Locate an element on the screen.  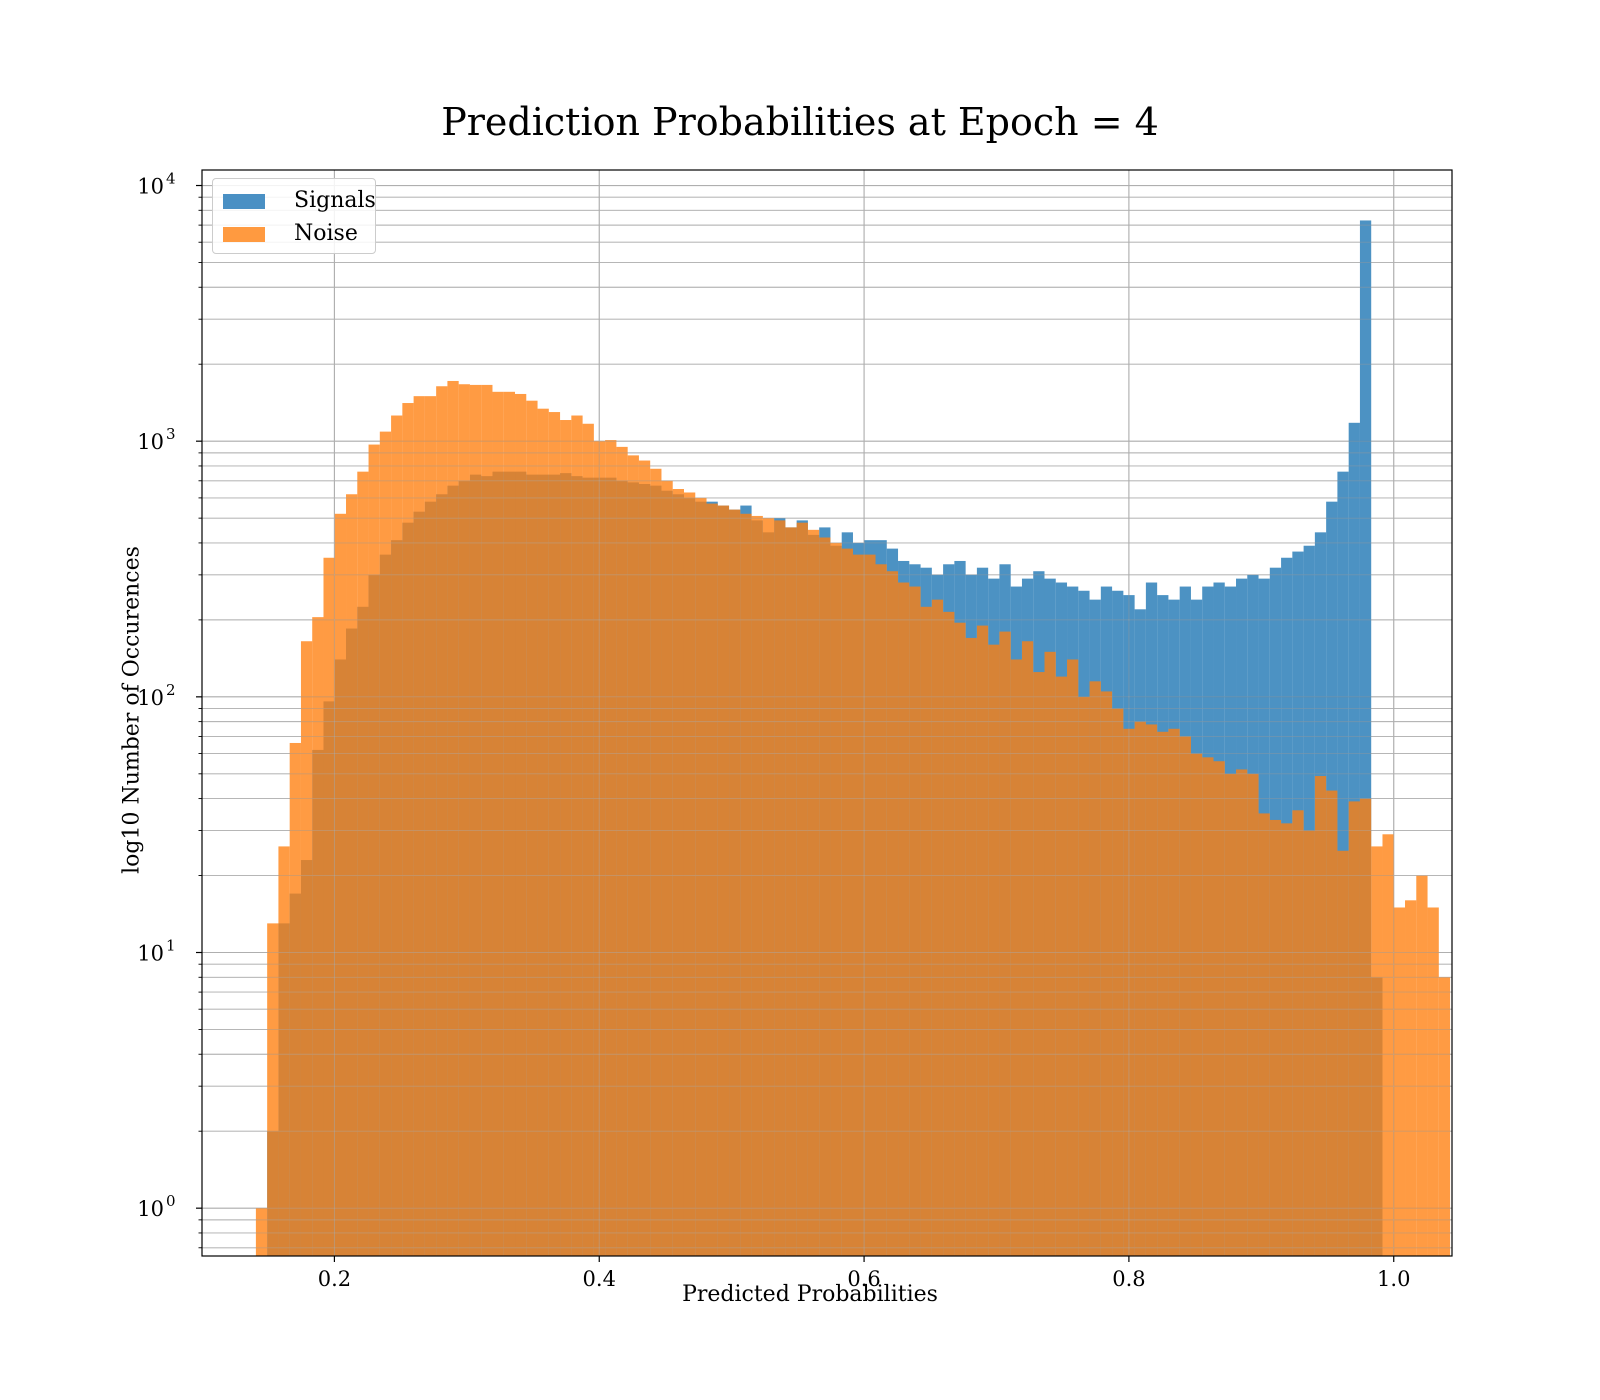
legend-label-signals: Signals is located at coordinates (335, 200).